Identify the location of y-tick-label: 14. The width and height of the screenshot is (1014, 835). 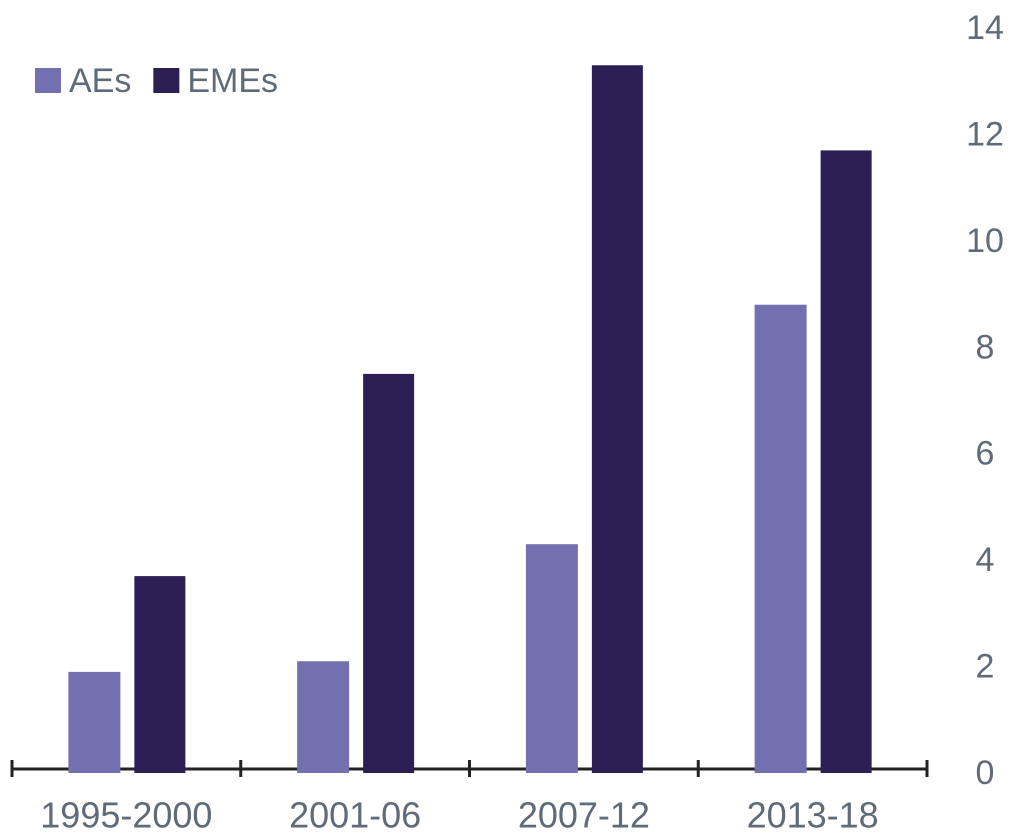
(985, 28).